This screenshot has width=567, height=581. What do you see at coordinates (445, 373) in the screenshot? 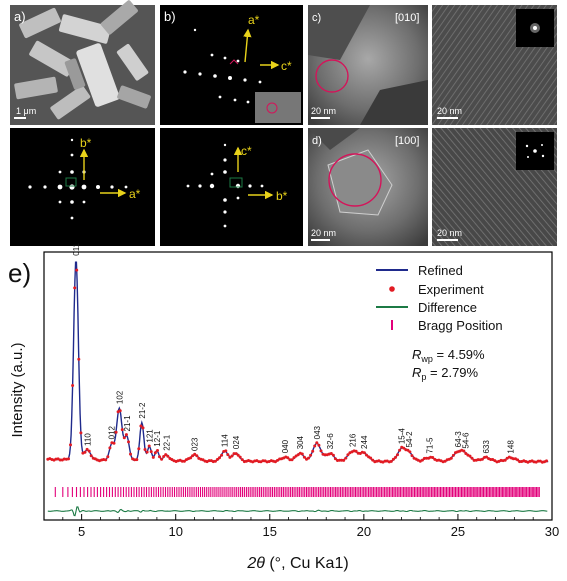
I see `rp-value: Rp = 2.79%` at bounding box center [445, 373].